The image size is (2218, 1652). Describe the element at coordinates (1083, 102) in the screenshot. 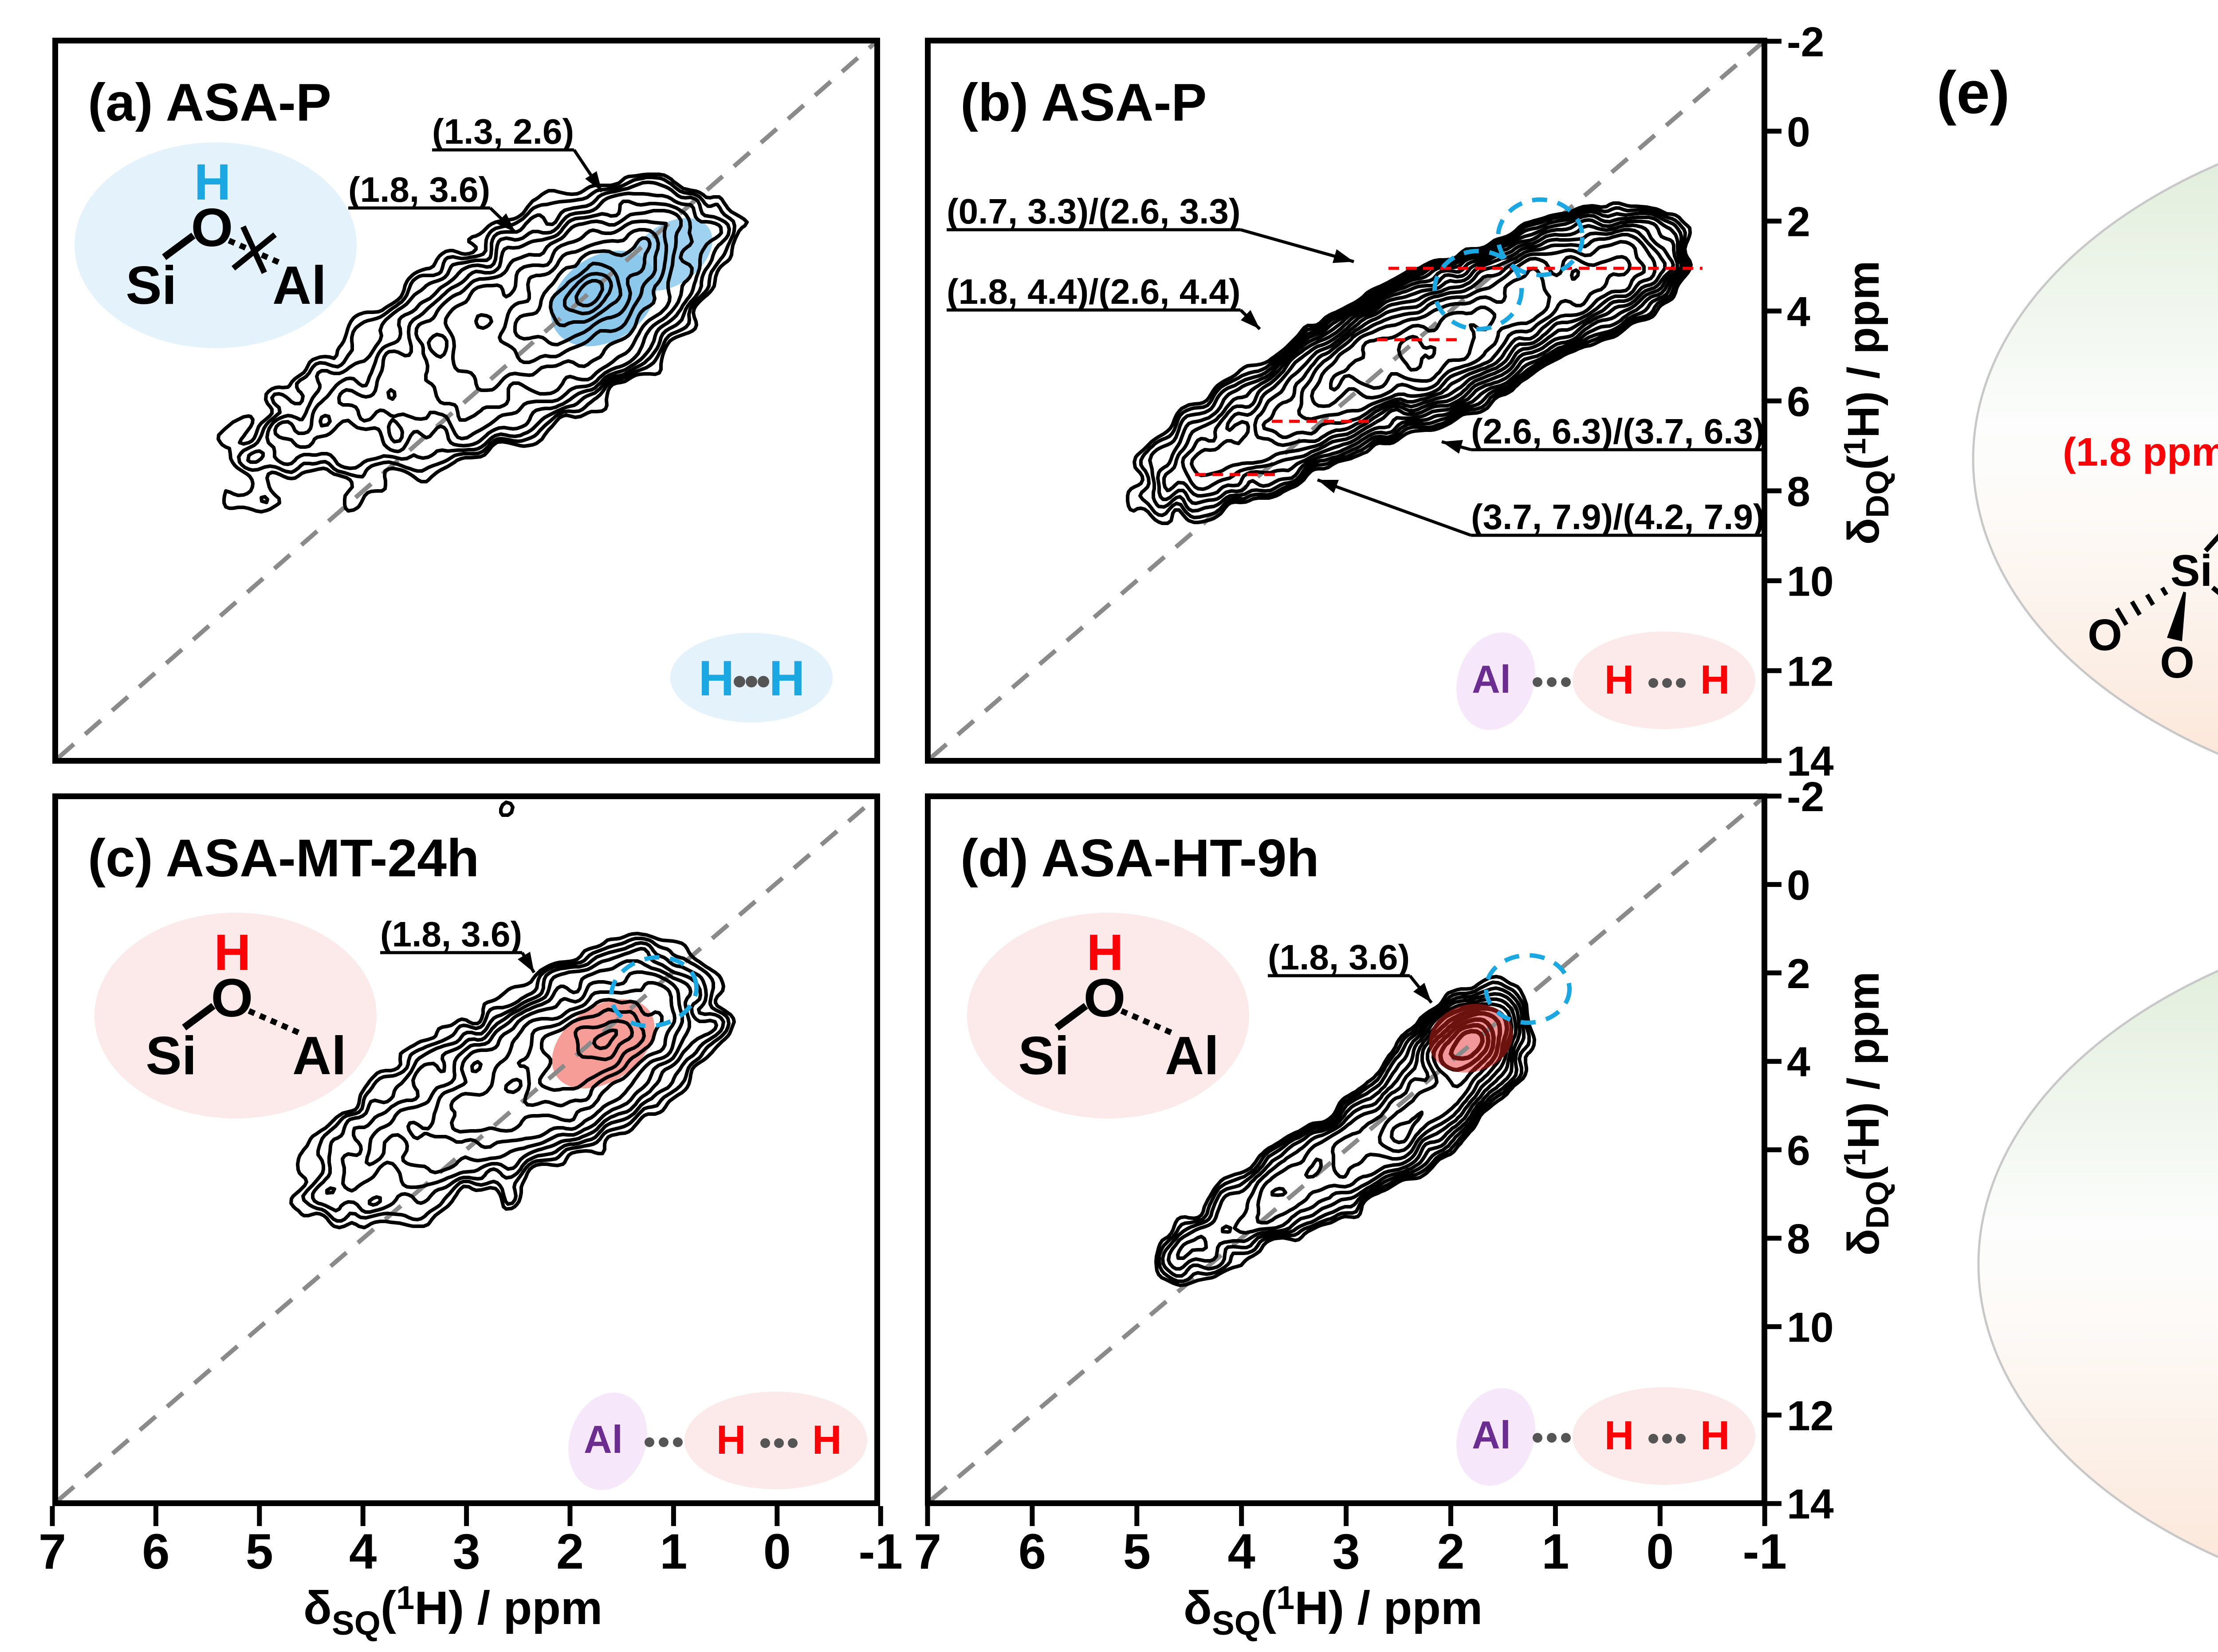

I see `svg-text: (b) ASA-P` at that location.